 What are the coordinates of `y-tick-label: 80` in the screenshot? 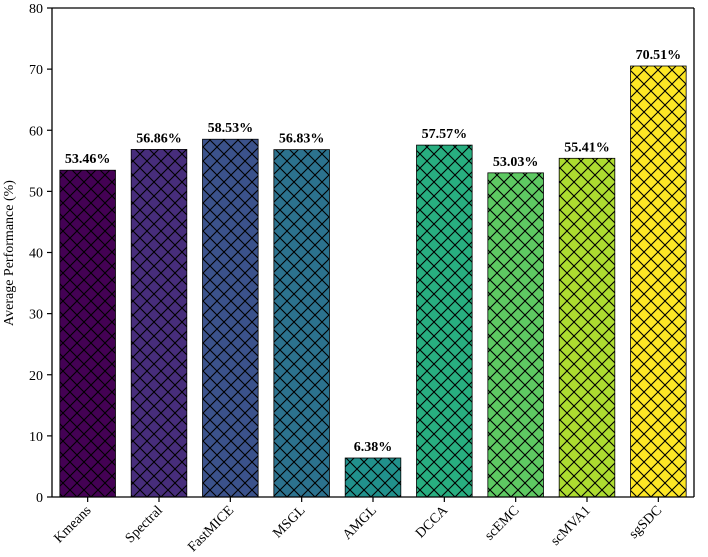 It's located at (36, 9).